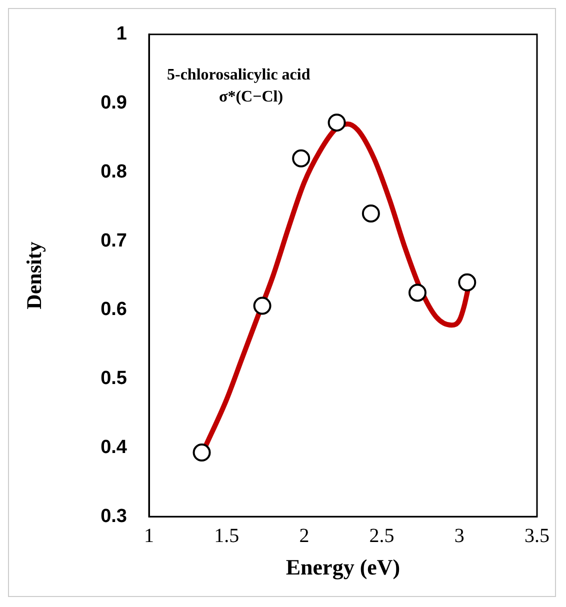  What do you see at coordinates (114, 447) in the screenshot?
I see `y-tick-label: 0.4` at bounding box center [114, 447].